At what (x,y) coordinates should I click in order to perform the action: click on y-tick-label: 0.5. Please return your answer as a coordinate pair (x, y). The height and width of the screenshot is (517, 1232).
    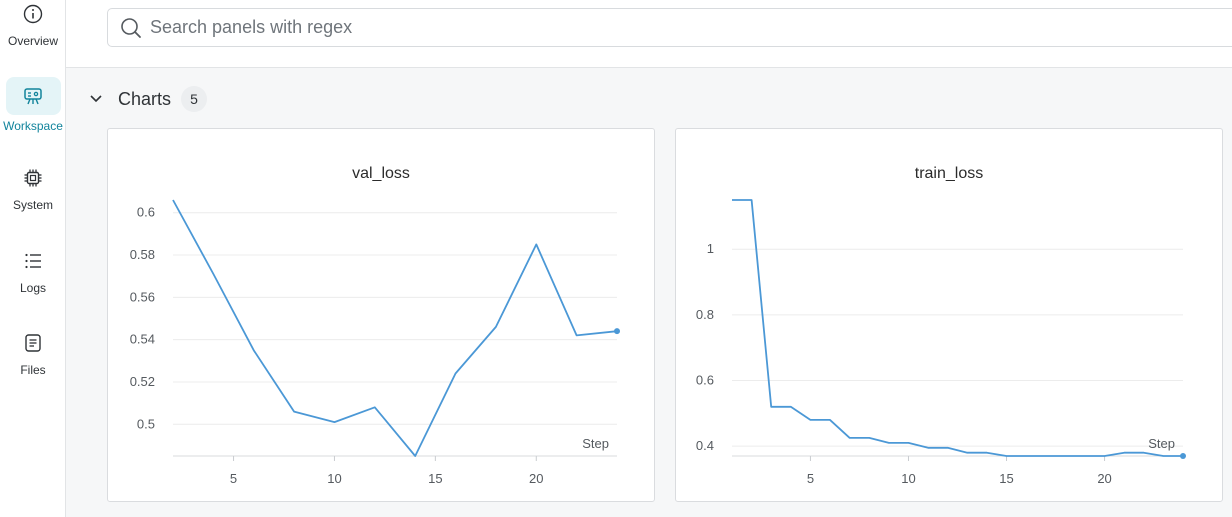
    Looking at the image, I should click on (146, 423).